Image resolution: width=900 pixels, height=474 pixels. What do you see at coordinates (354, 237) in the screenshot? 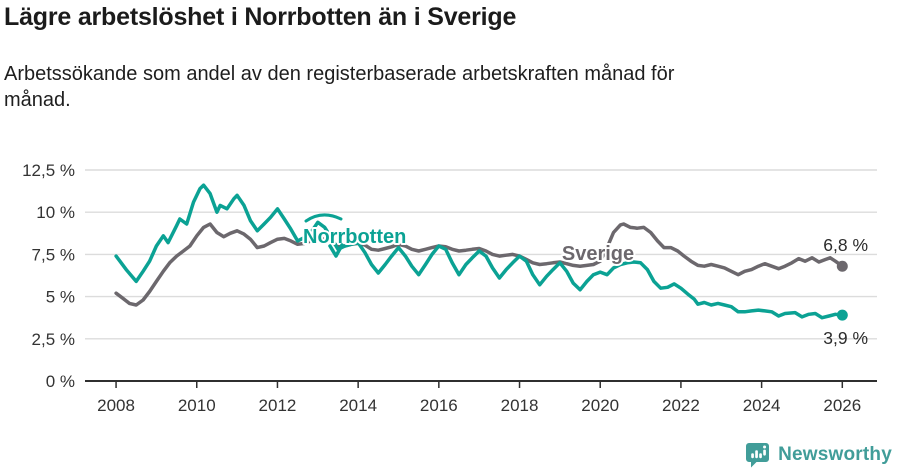
I see `norrbotten-series-label: Norrbotten` at bounding box center [354, 237].